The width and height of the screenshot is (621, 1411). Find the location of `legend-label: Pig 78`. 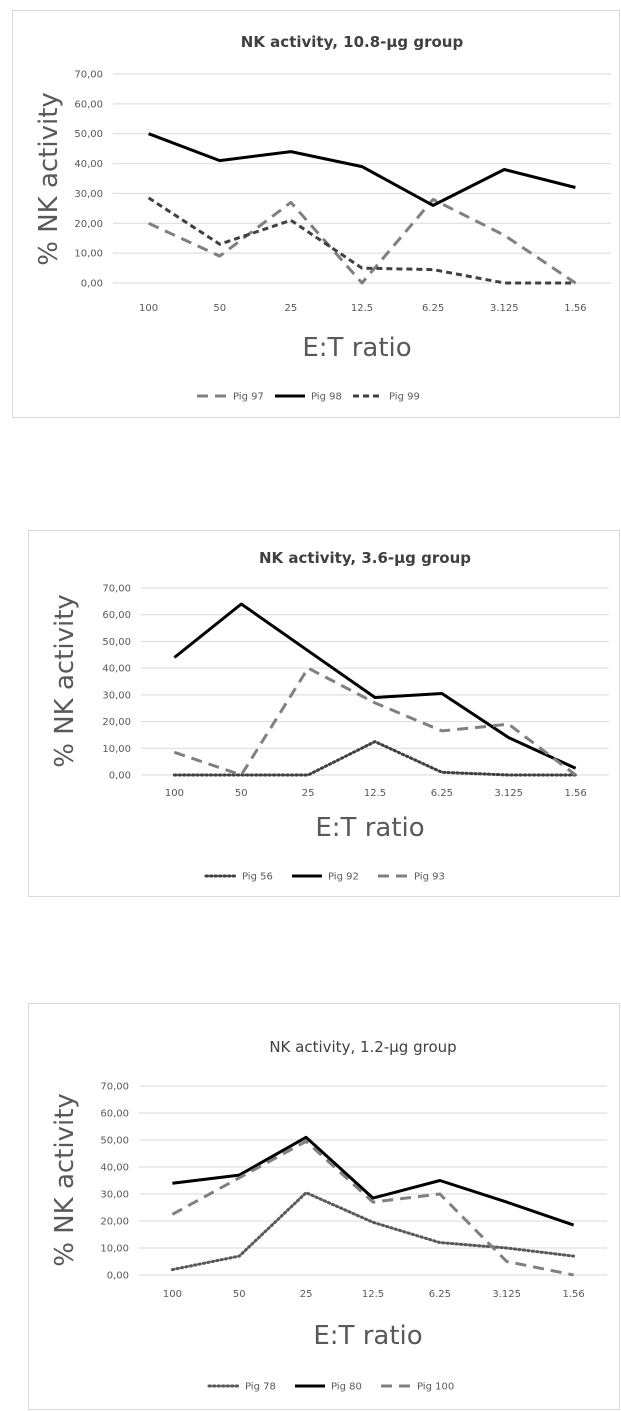

legend-label: Pig 78 is located at coordinates (260, 1387).